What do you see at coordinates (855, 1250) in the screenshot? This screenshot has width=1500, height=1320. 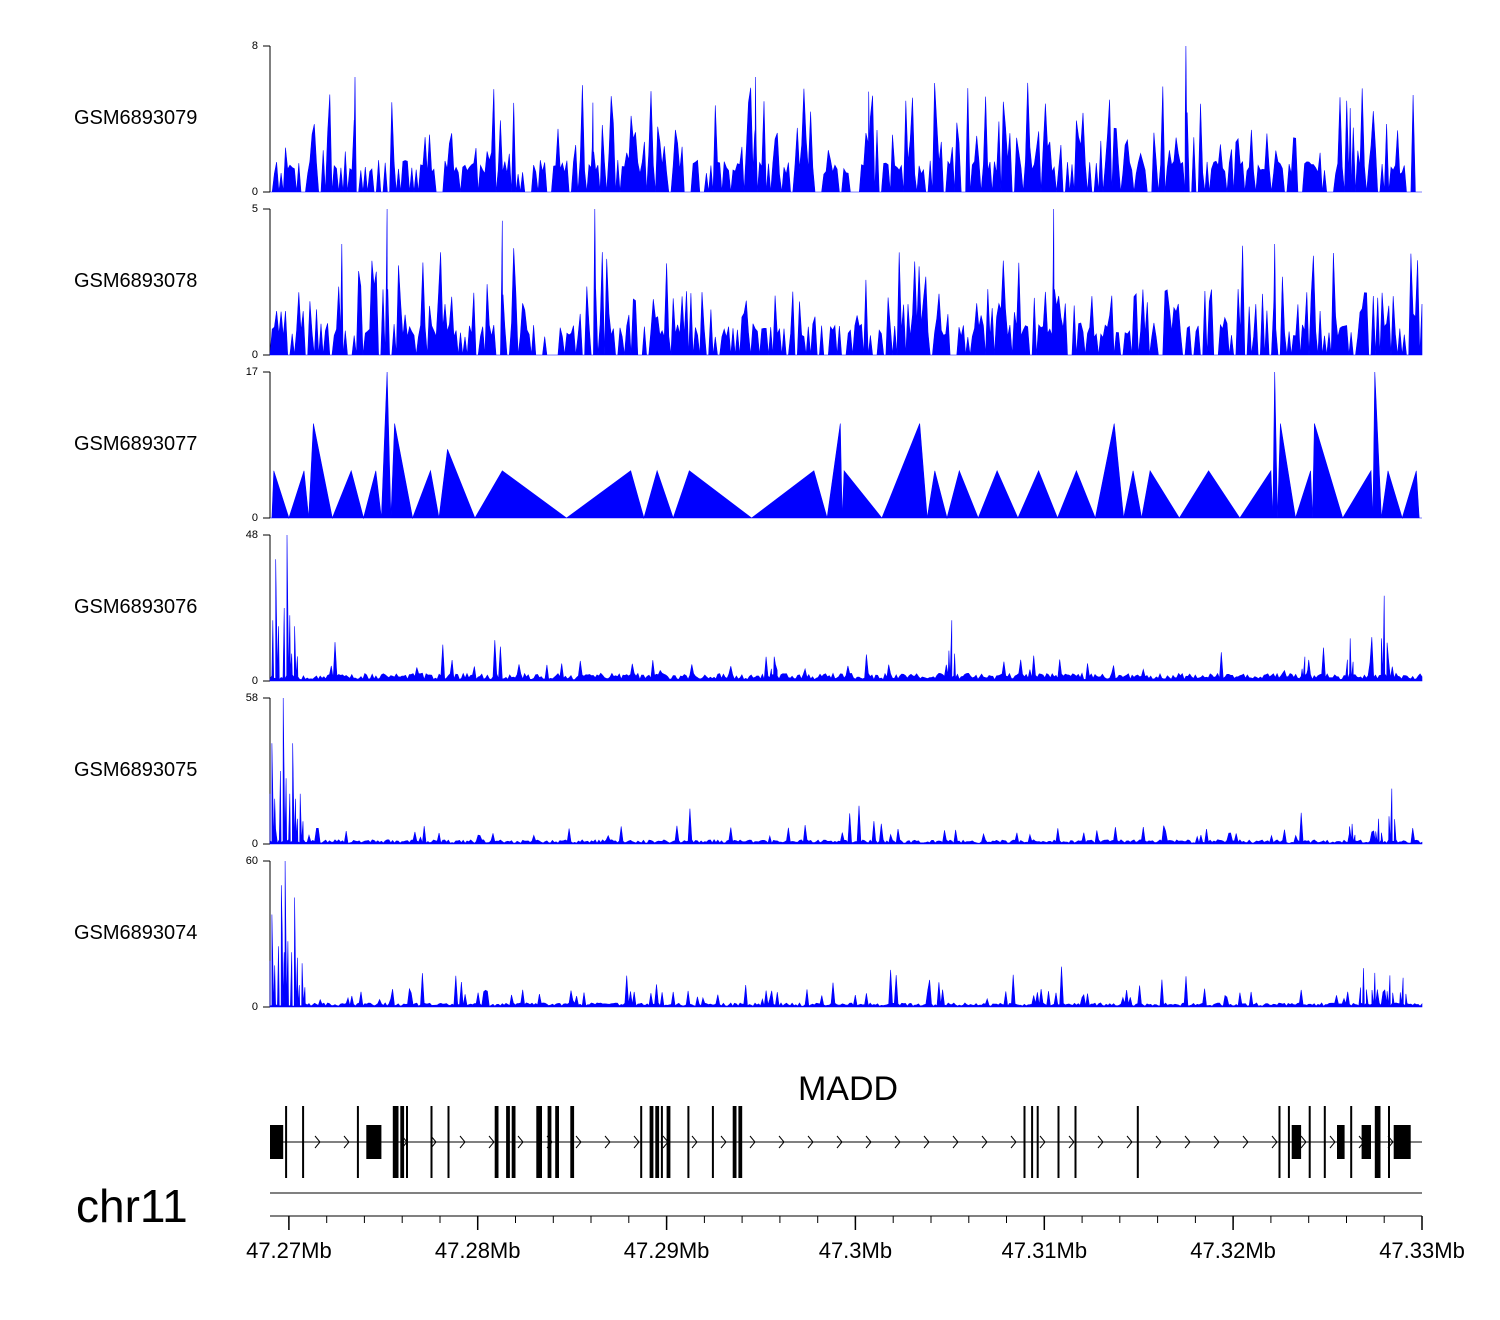 I see `x-axis-tick-label: 47.3Mb` at bounding box center [855, 1250].